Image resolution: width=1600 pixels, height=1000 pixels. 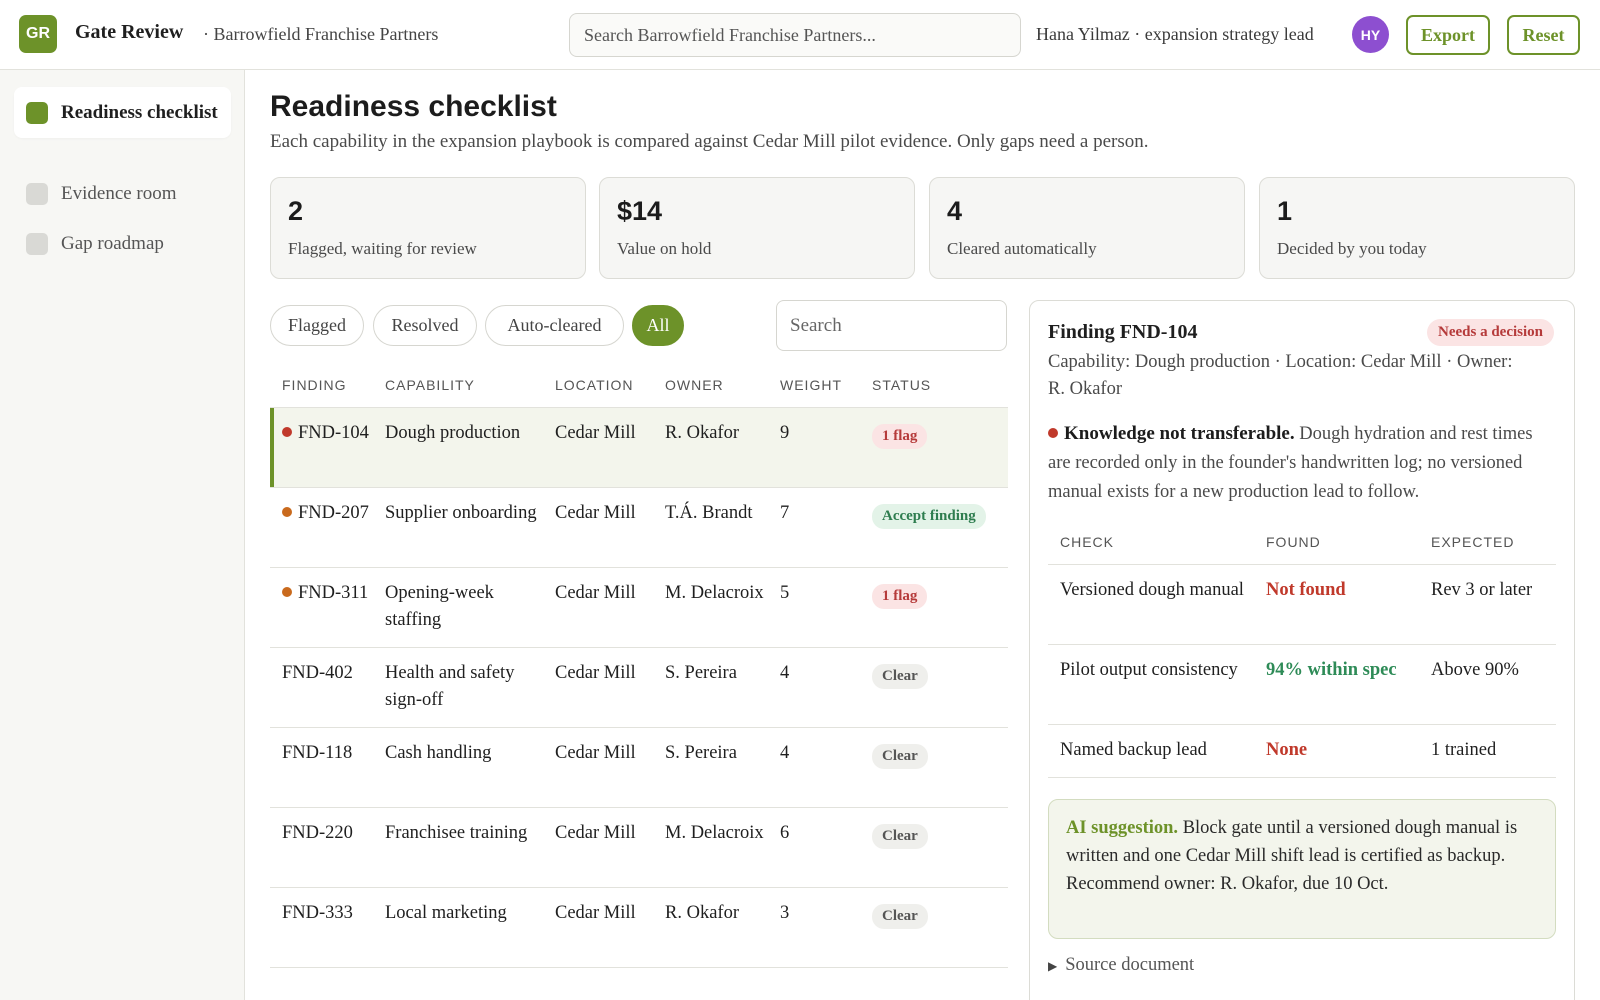 I want to click on capability-cell: Cash handling, so click(x=438, y=753).